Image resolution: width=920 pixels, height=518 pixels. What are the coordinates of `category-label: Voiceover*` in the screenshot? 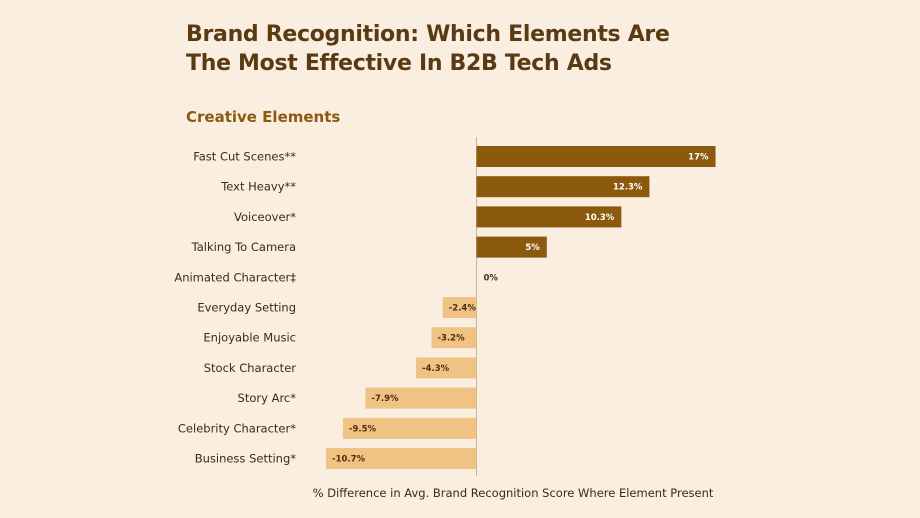 It's located at (265, 217).